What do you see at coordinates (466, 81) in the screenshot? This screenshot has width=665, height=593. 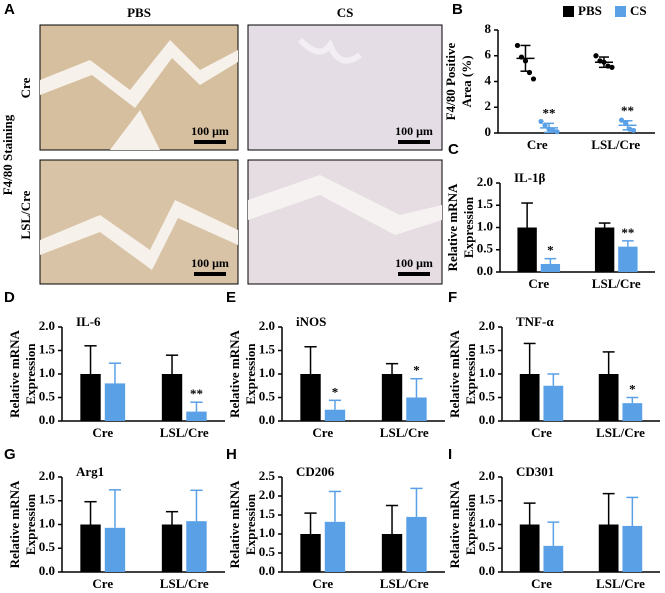 I see `y-label: Area (%)` at bounding box center [466, 81].